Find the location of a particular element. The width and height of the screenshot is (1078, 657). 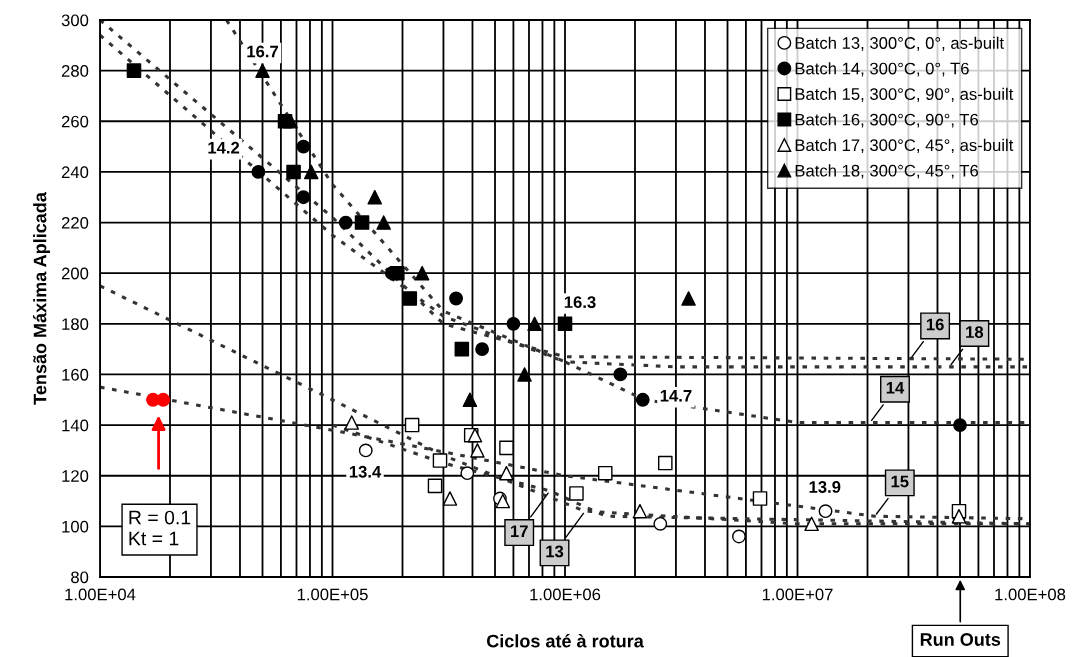

legend-label: Batch 16, 300°C, 90°, T6 is located at coordinates (887, 120).